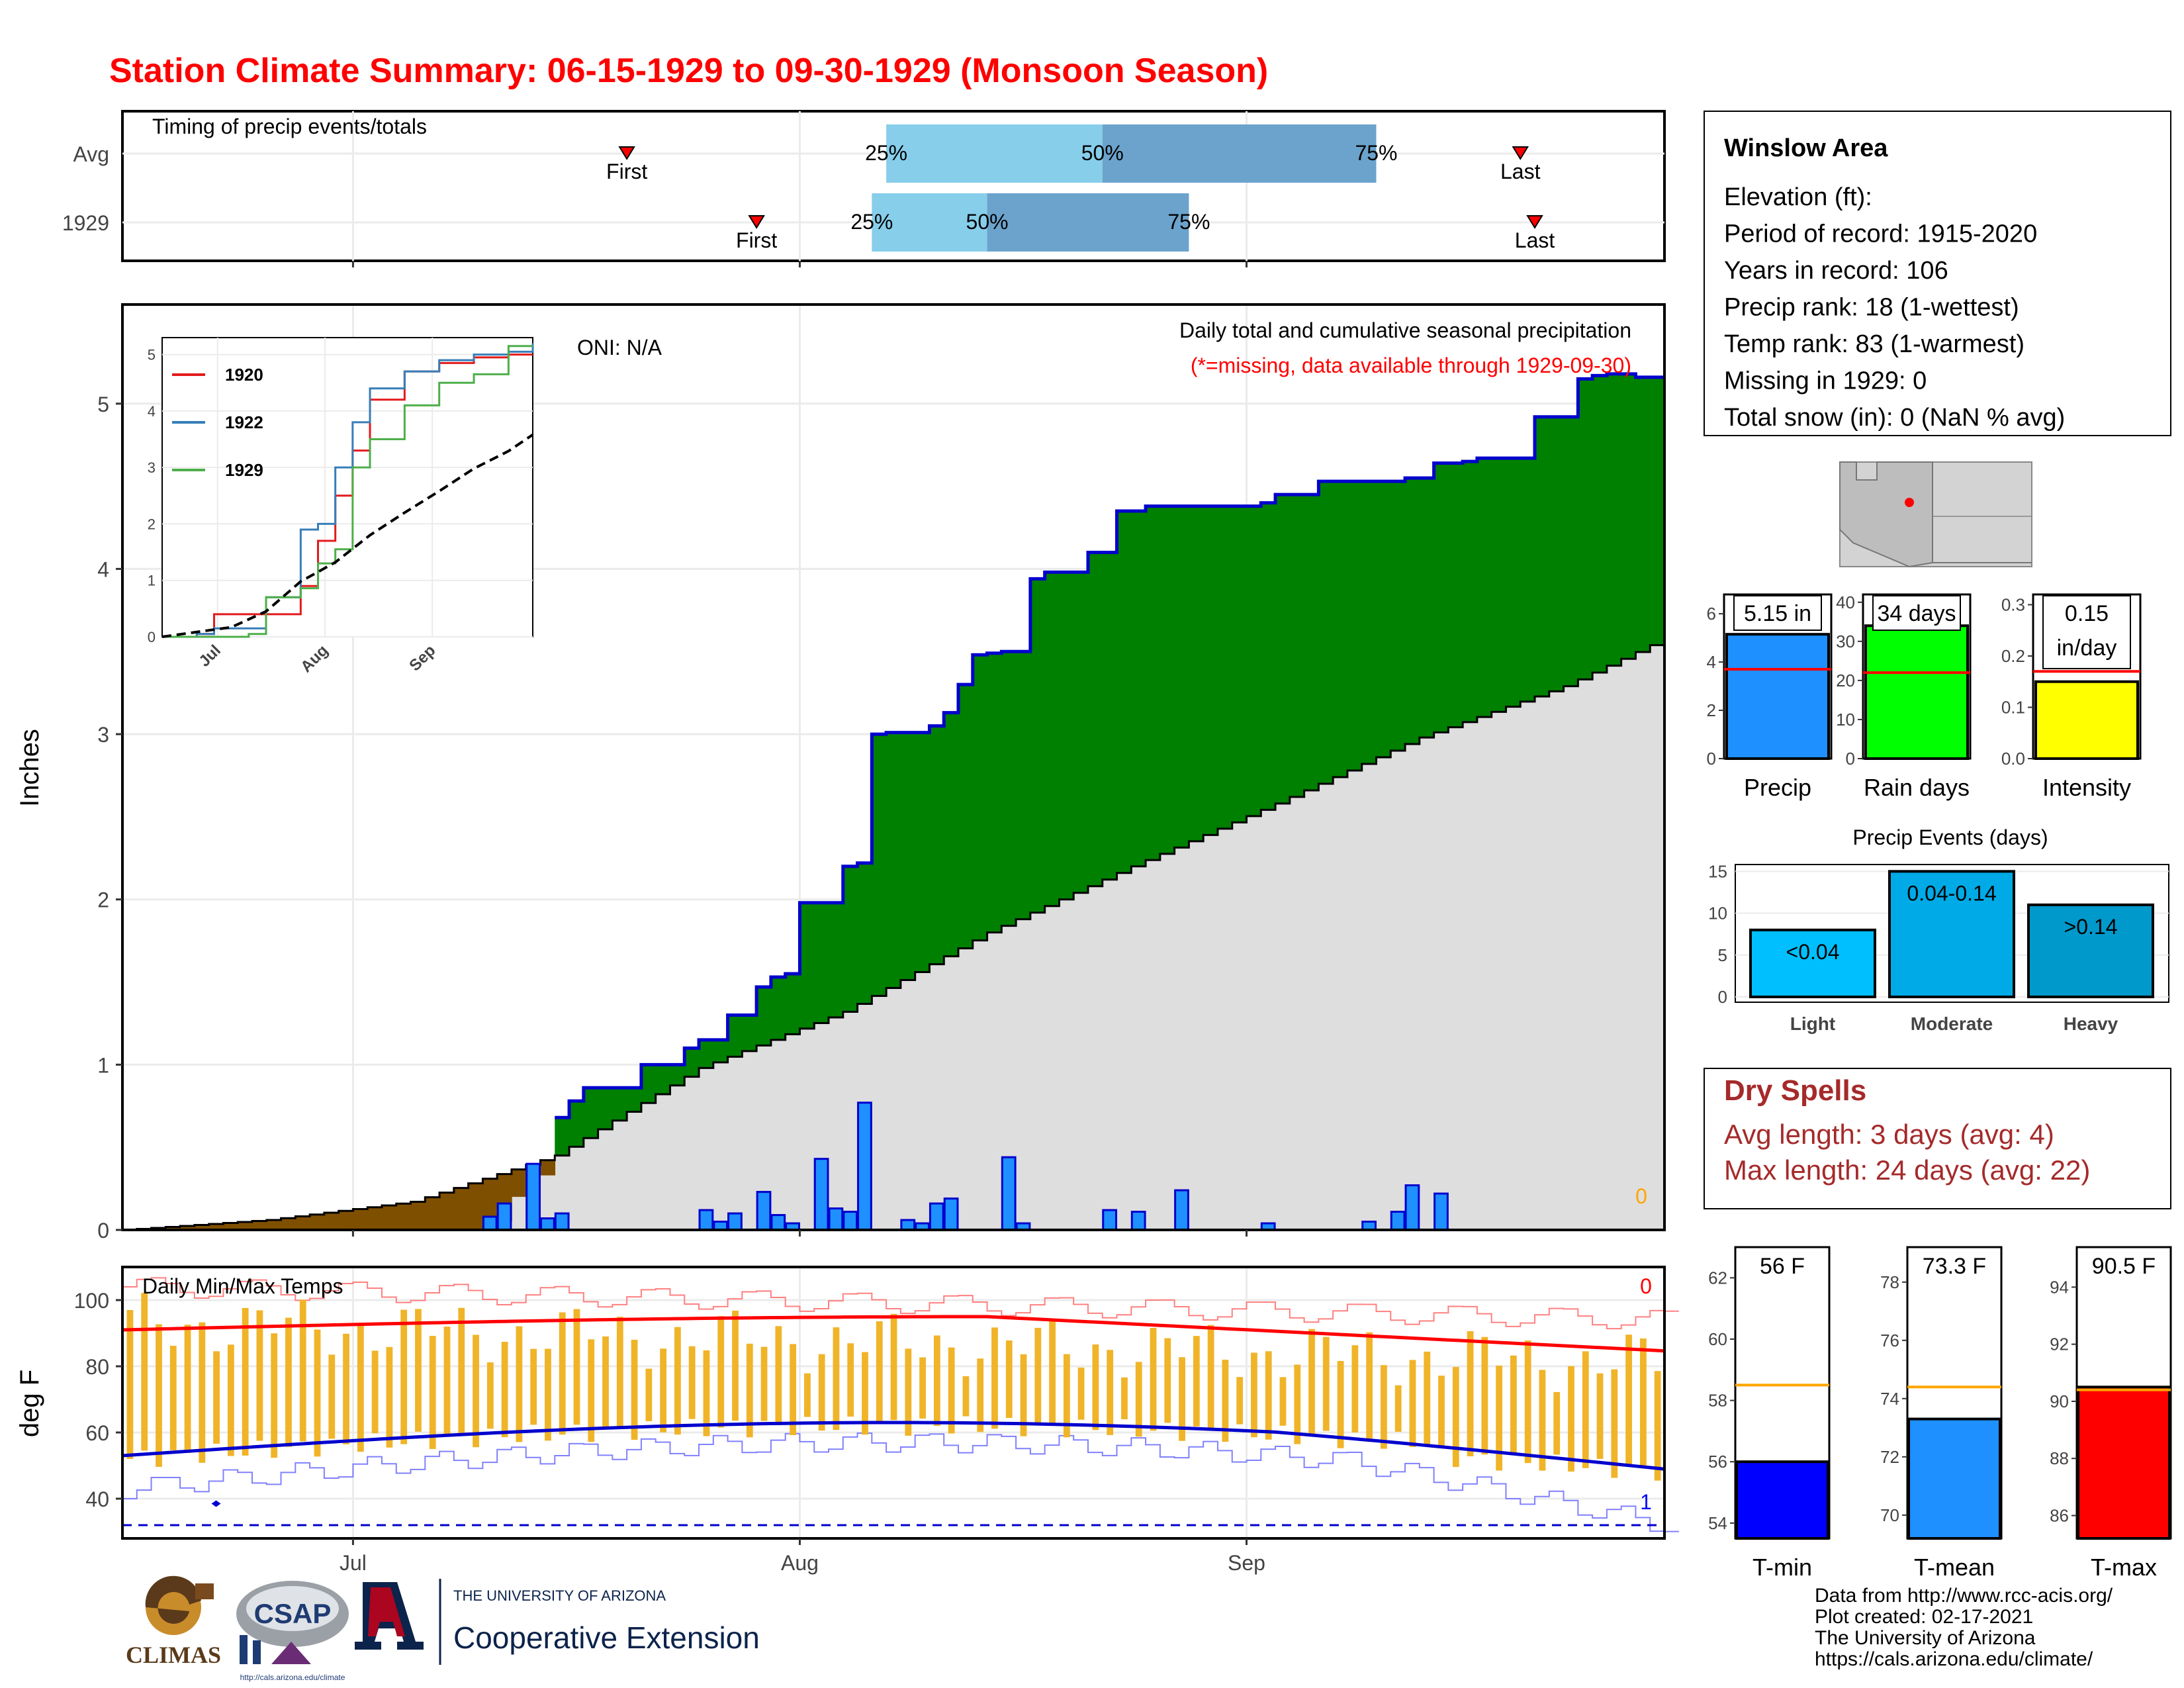  I want to click on info-line: Precip rank: 18 (1-wettest), so click(1871, 308).